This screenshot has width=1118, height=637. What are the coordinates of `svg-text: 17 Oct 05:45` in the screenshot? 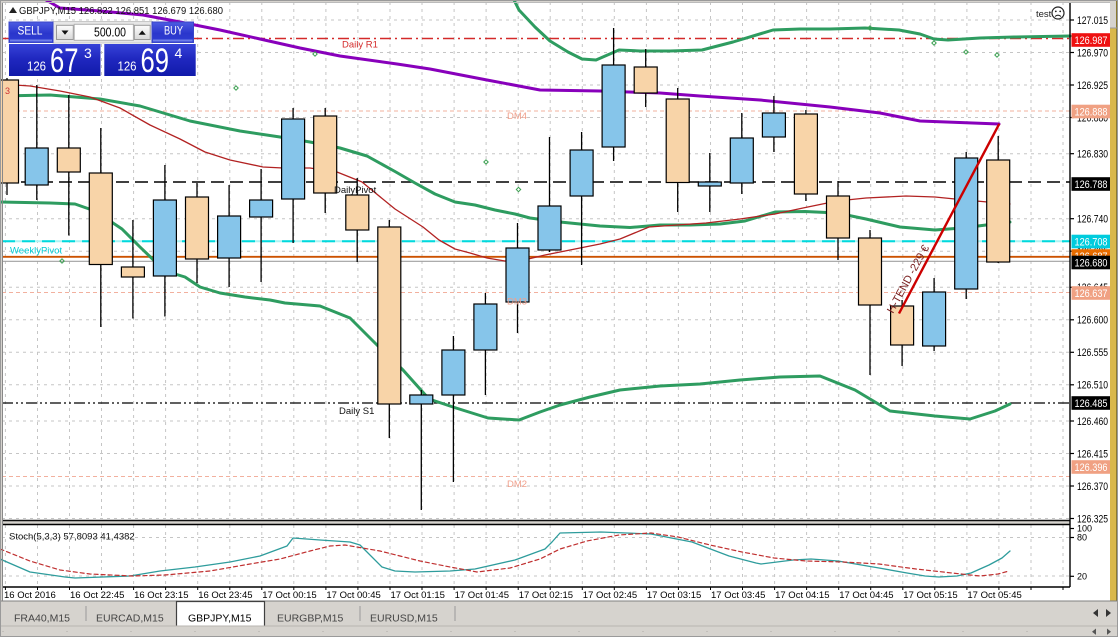 It's located at (994, 595).